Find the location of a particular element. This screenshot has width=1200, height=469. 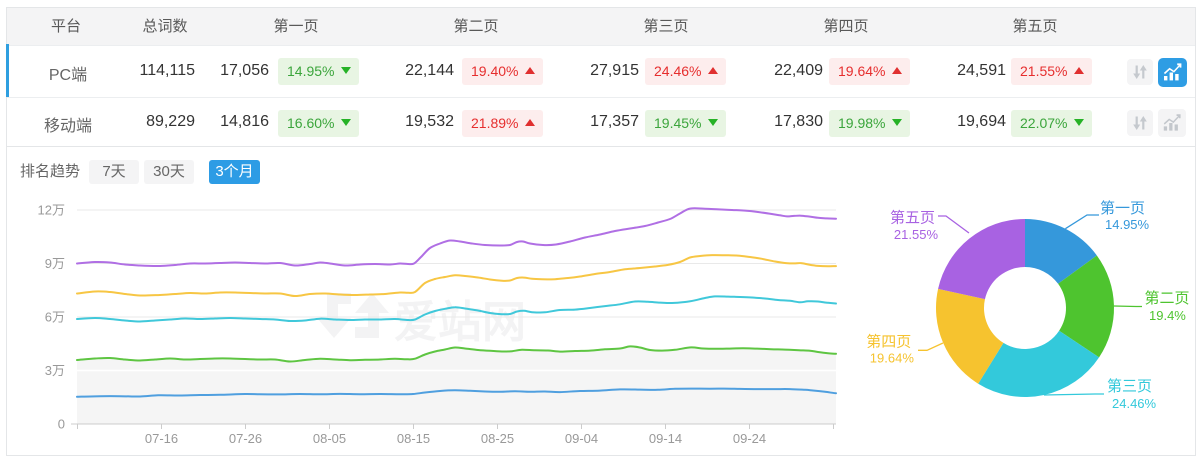

svg-text: 09-14 is located at coordinates (665, 438).